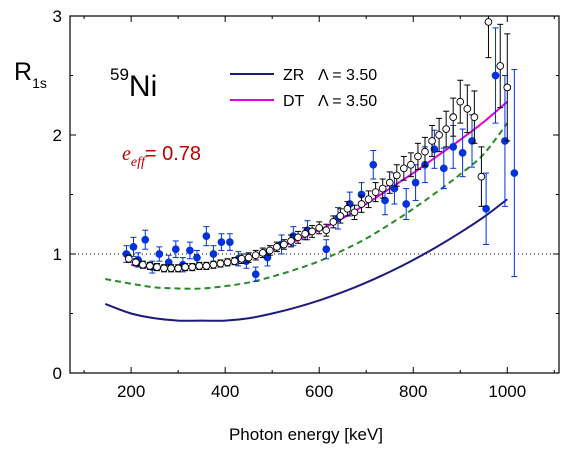  Describe the element at coordinates (303, 88) in the screenshot. I see `legend: ZR Λ = 3.50 DT Λ = 3.50` at that location.